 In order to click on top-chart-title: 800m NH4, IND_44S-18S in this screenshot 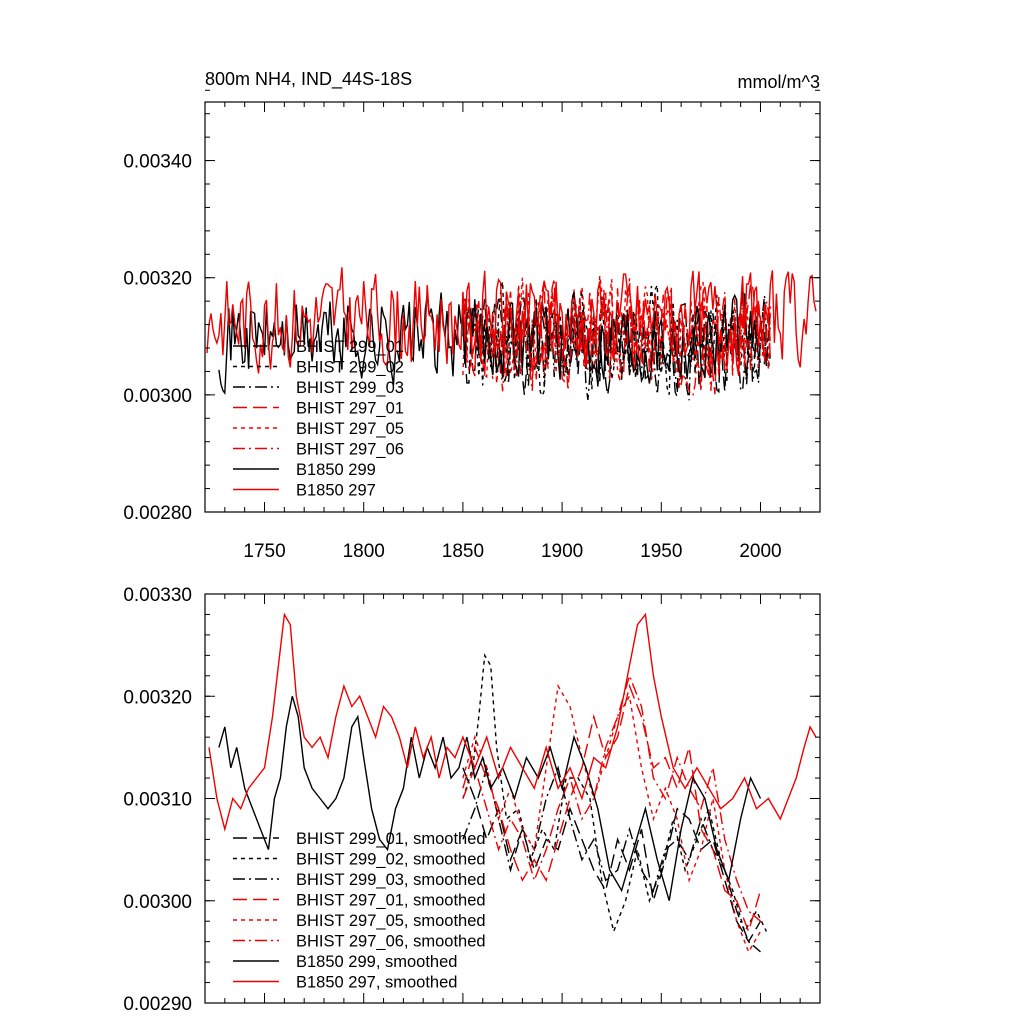, I will do `click(308, 79)`.